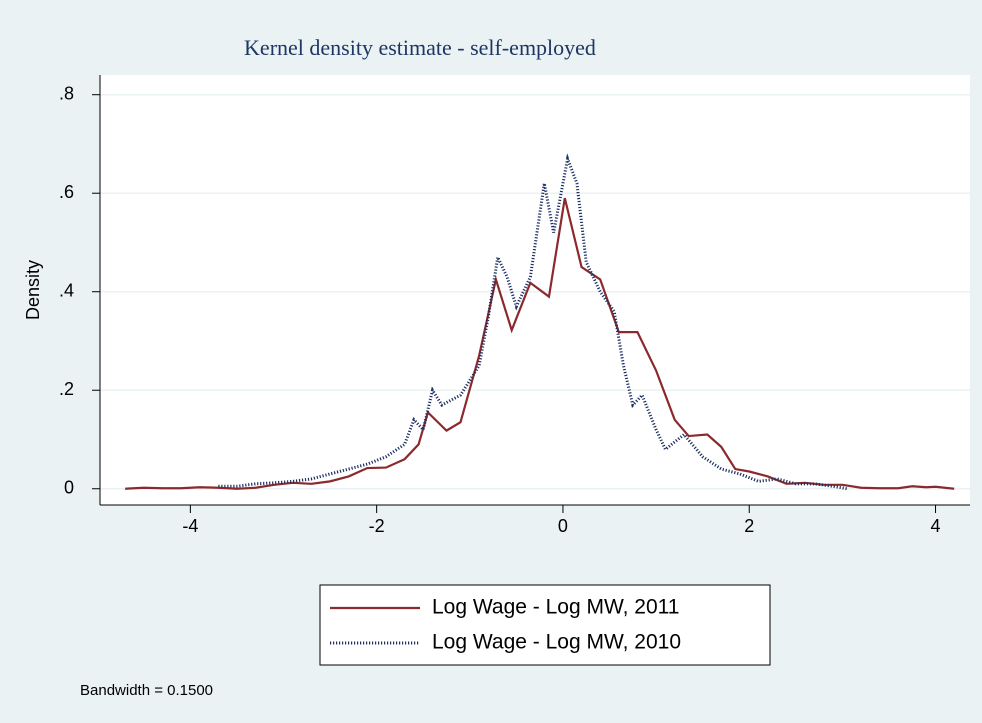 The image size is (982, 723). What do you see at coordinates (749, 526) in the screenshot?
I see `x-tick-label: 2` at bounding box center [749, 526].